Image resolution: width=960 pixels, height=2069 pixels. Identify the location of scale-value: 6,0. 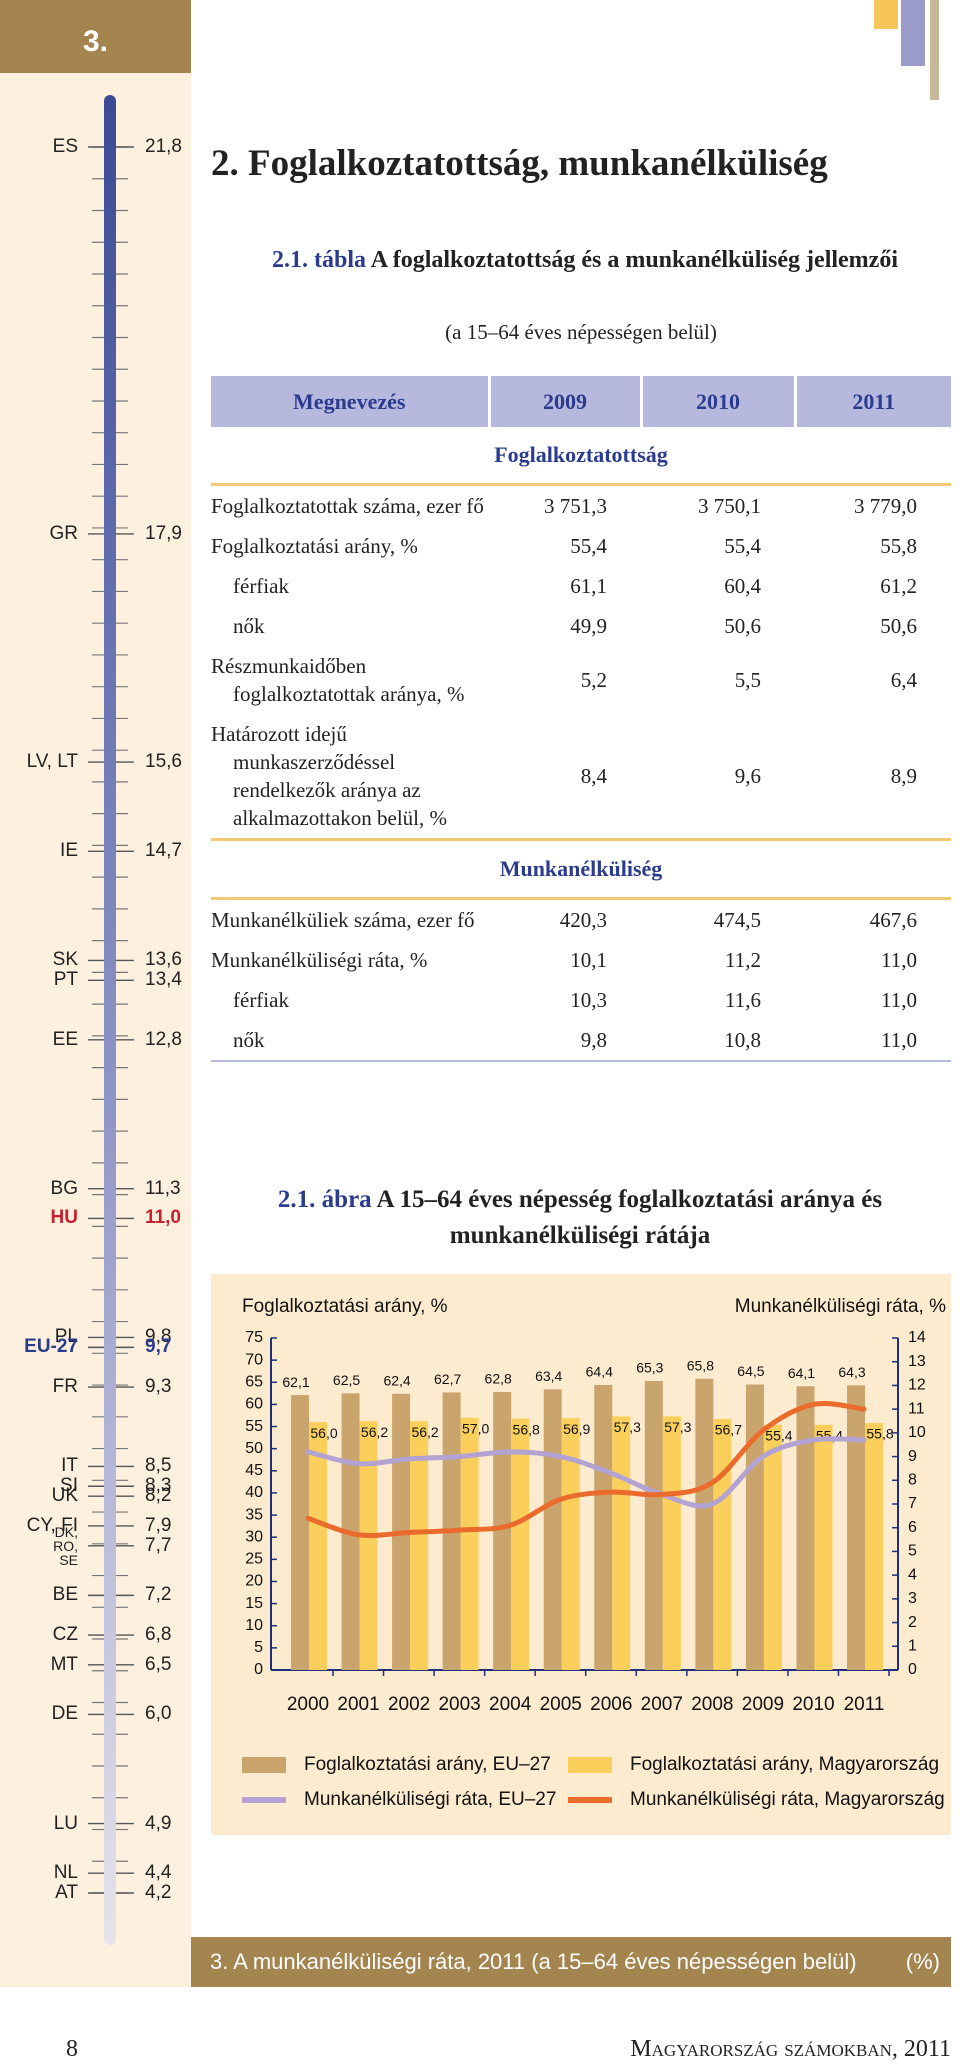
(158, 1714).